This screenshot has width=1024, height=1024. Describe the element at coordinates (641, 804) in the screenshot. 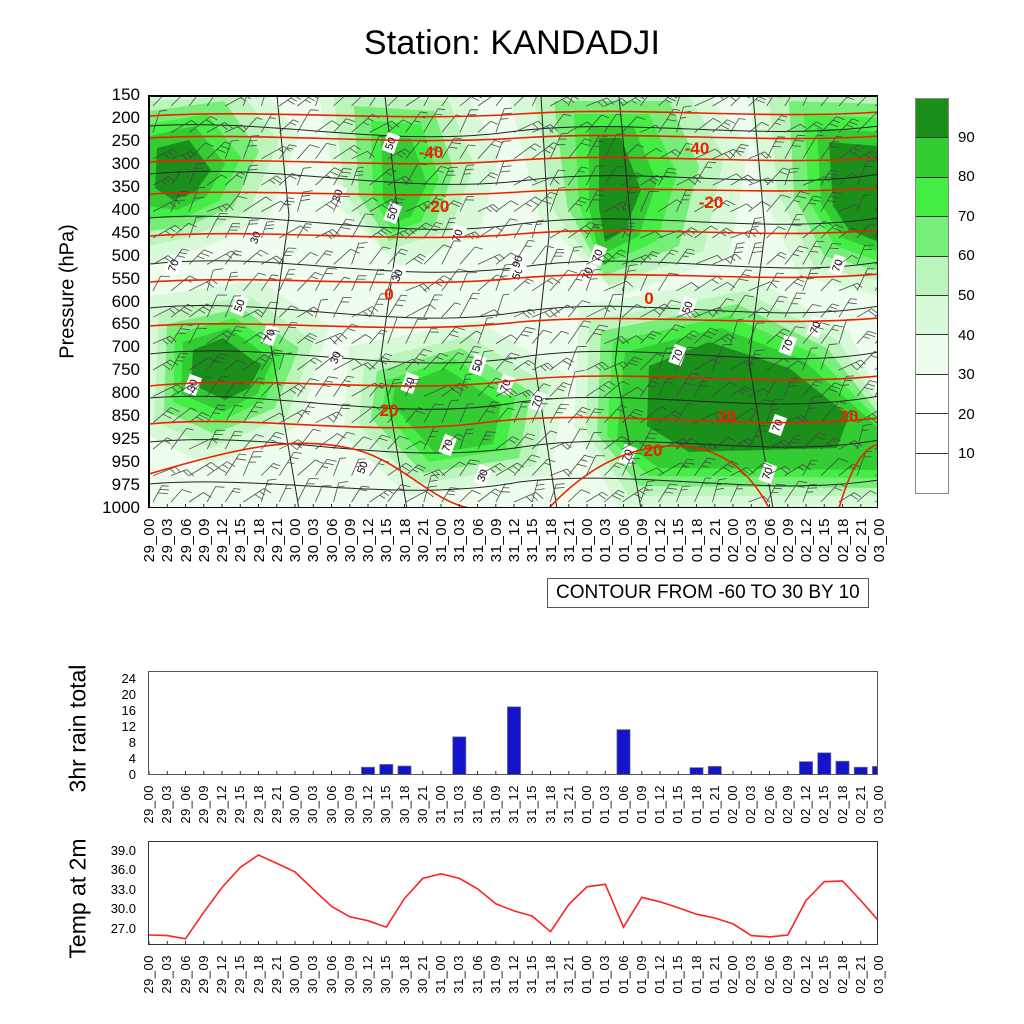

I see `x-tick-label: 01_09` at that location.